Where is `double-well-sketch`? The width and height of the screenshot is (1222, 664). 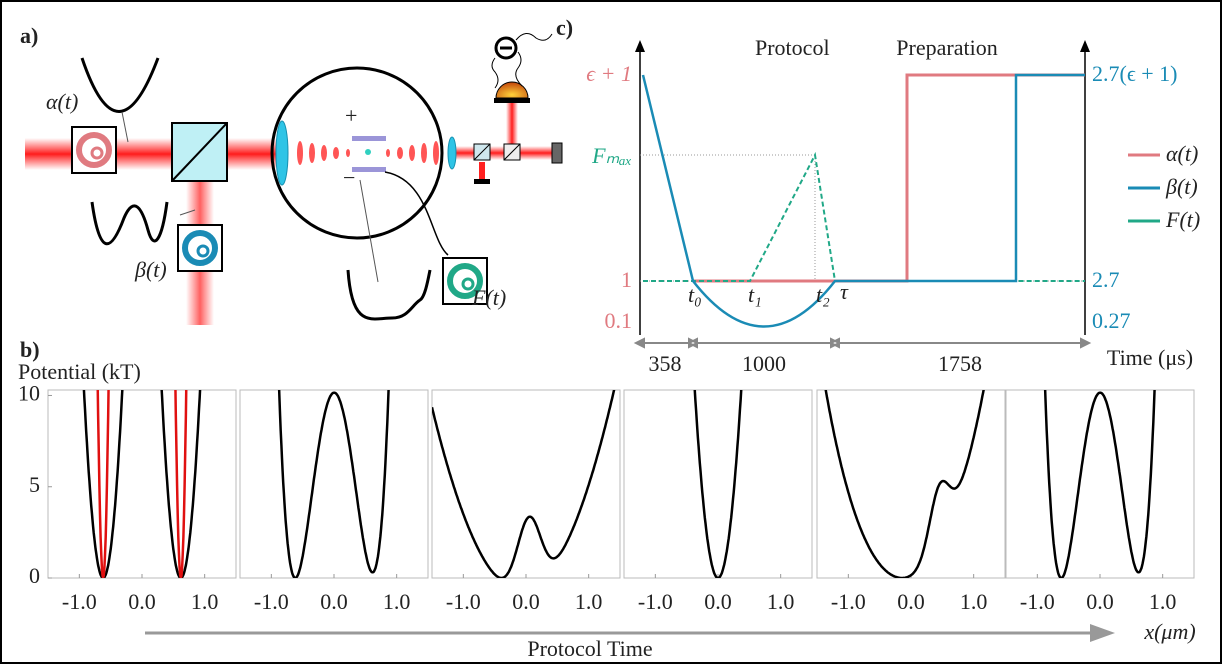 double-well-sketch is located at coordinates (129, 223).